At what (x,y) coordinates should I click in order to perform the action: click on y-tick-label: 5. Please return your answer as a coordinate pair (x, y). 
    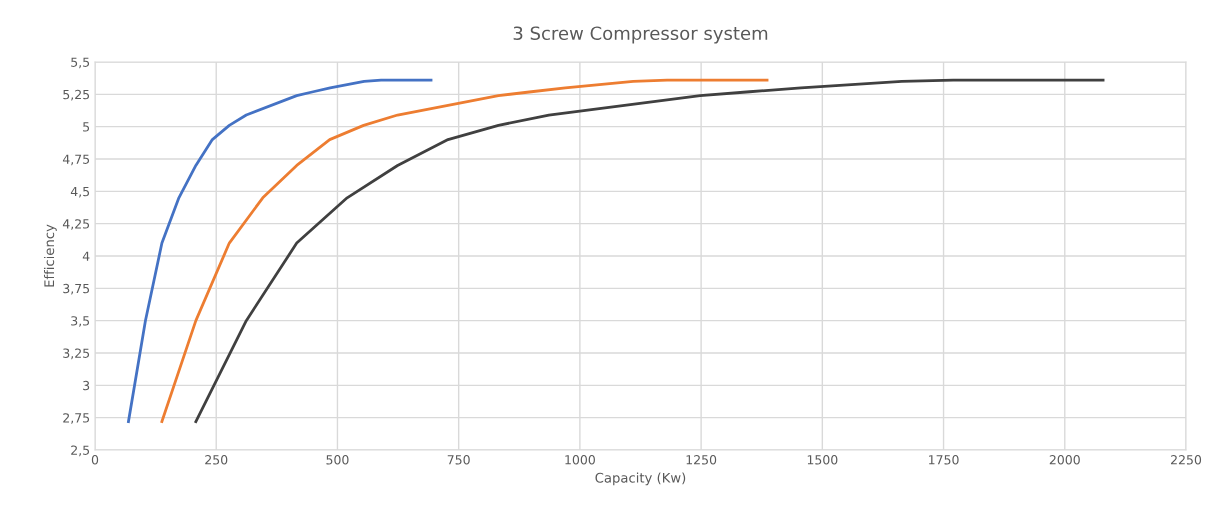
    Looking at the image, I should click on (86, 127).